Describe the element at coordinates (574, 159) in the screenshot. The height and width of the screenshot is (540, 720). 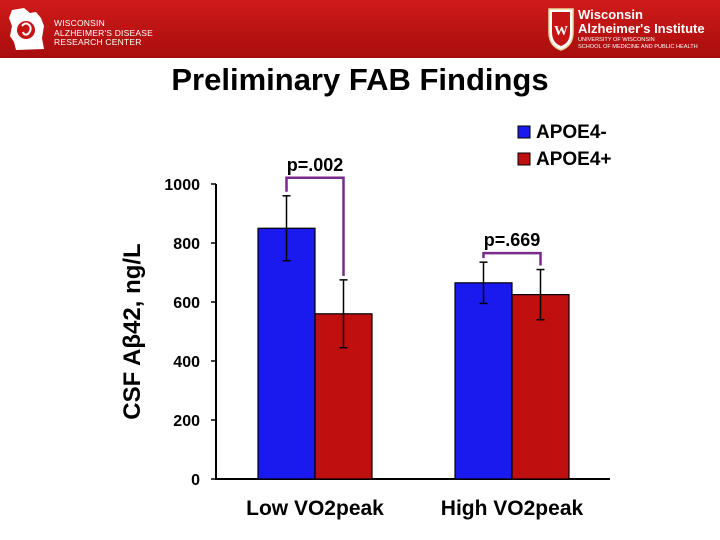
I see `legend-label-1: APOE4+` at that location.